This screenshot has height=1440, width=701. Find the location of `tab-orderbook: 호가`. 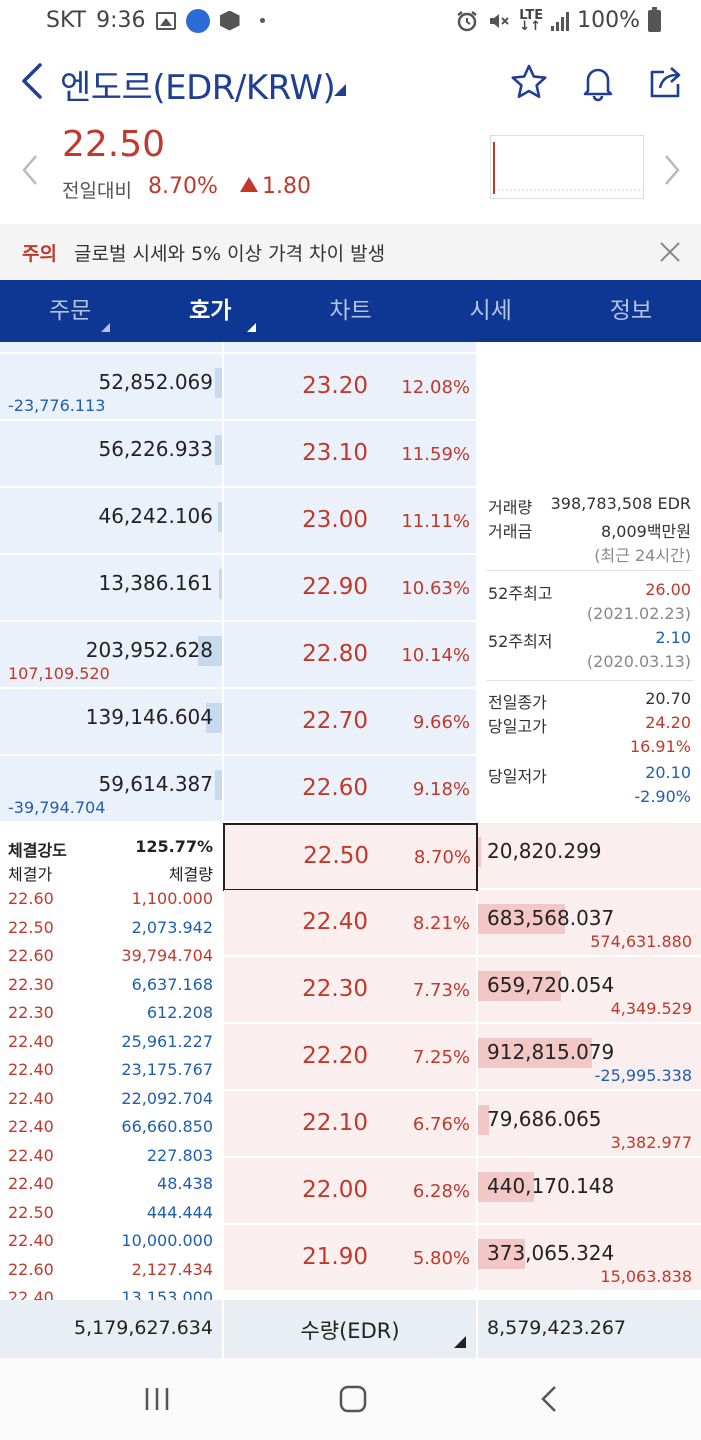

tab-orderbook: 호가 is located at coordinates (210, 311).